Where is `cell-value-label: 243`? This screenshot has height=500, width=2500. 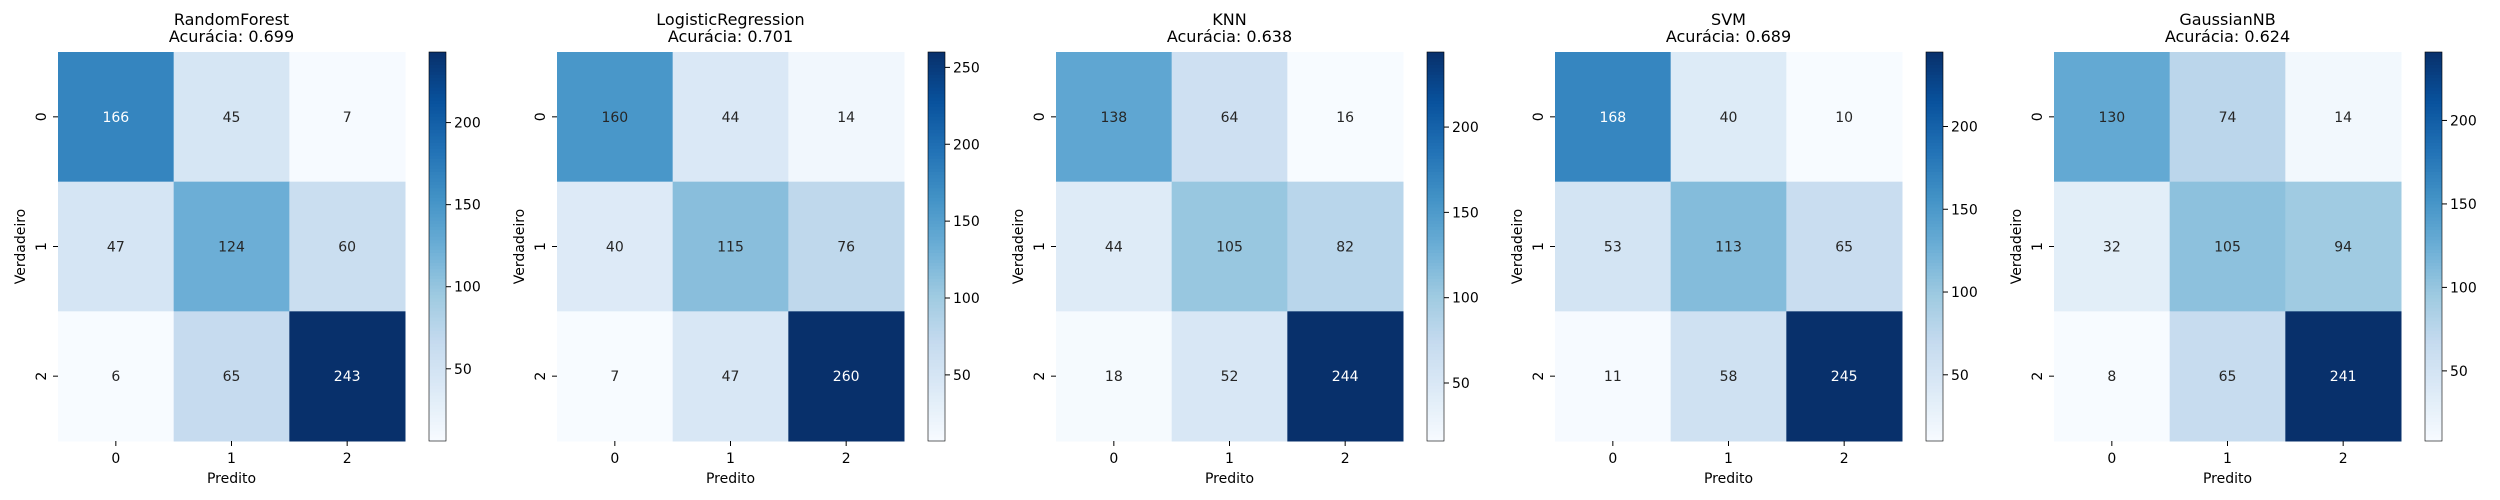 cell-value-label: 243 is located at coordinates (347, 377).